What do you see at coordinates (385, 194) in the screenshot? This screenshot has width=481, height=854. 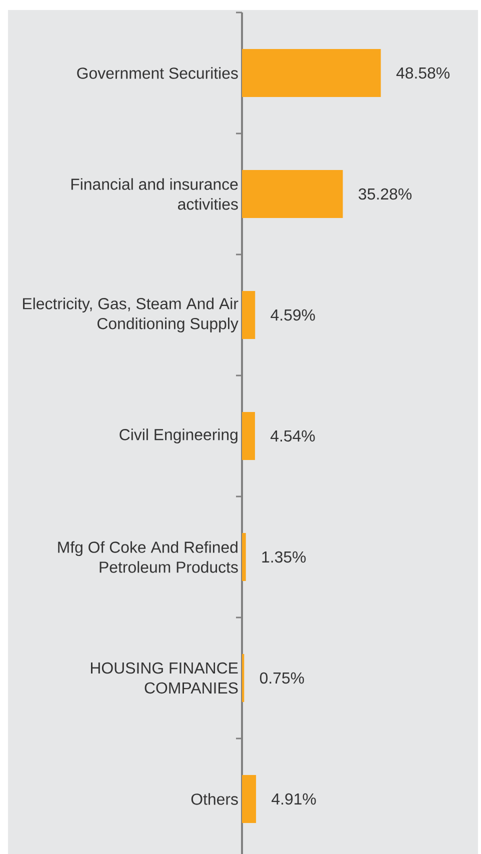 I see `data-label: 35.28%` at bounding box center [385, 194].